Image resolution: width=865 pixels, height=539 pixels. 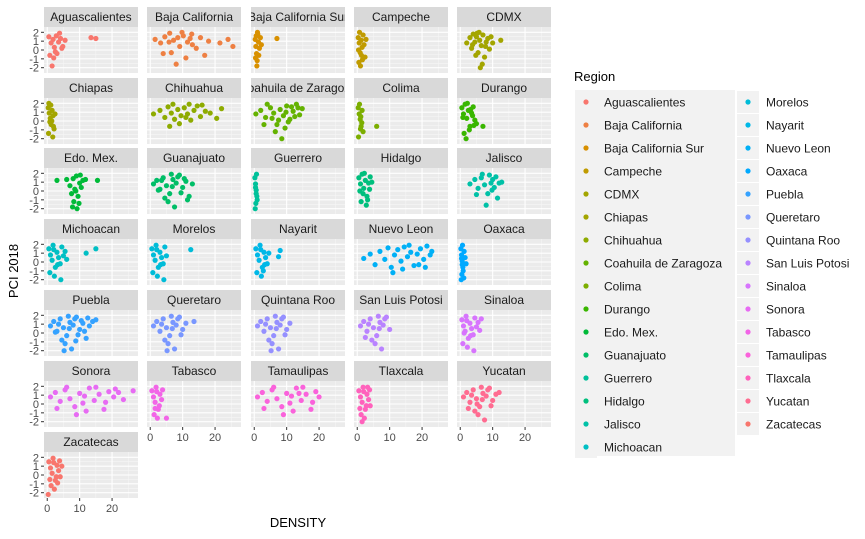 What do you see at coordinates (183, 438) in the screenshot?
I see `x-tick-label: 10` at bounding box center [183, 438].